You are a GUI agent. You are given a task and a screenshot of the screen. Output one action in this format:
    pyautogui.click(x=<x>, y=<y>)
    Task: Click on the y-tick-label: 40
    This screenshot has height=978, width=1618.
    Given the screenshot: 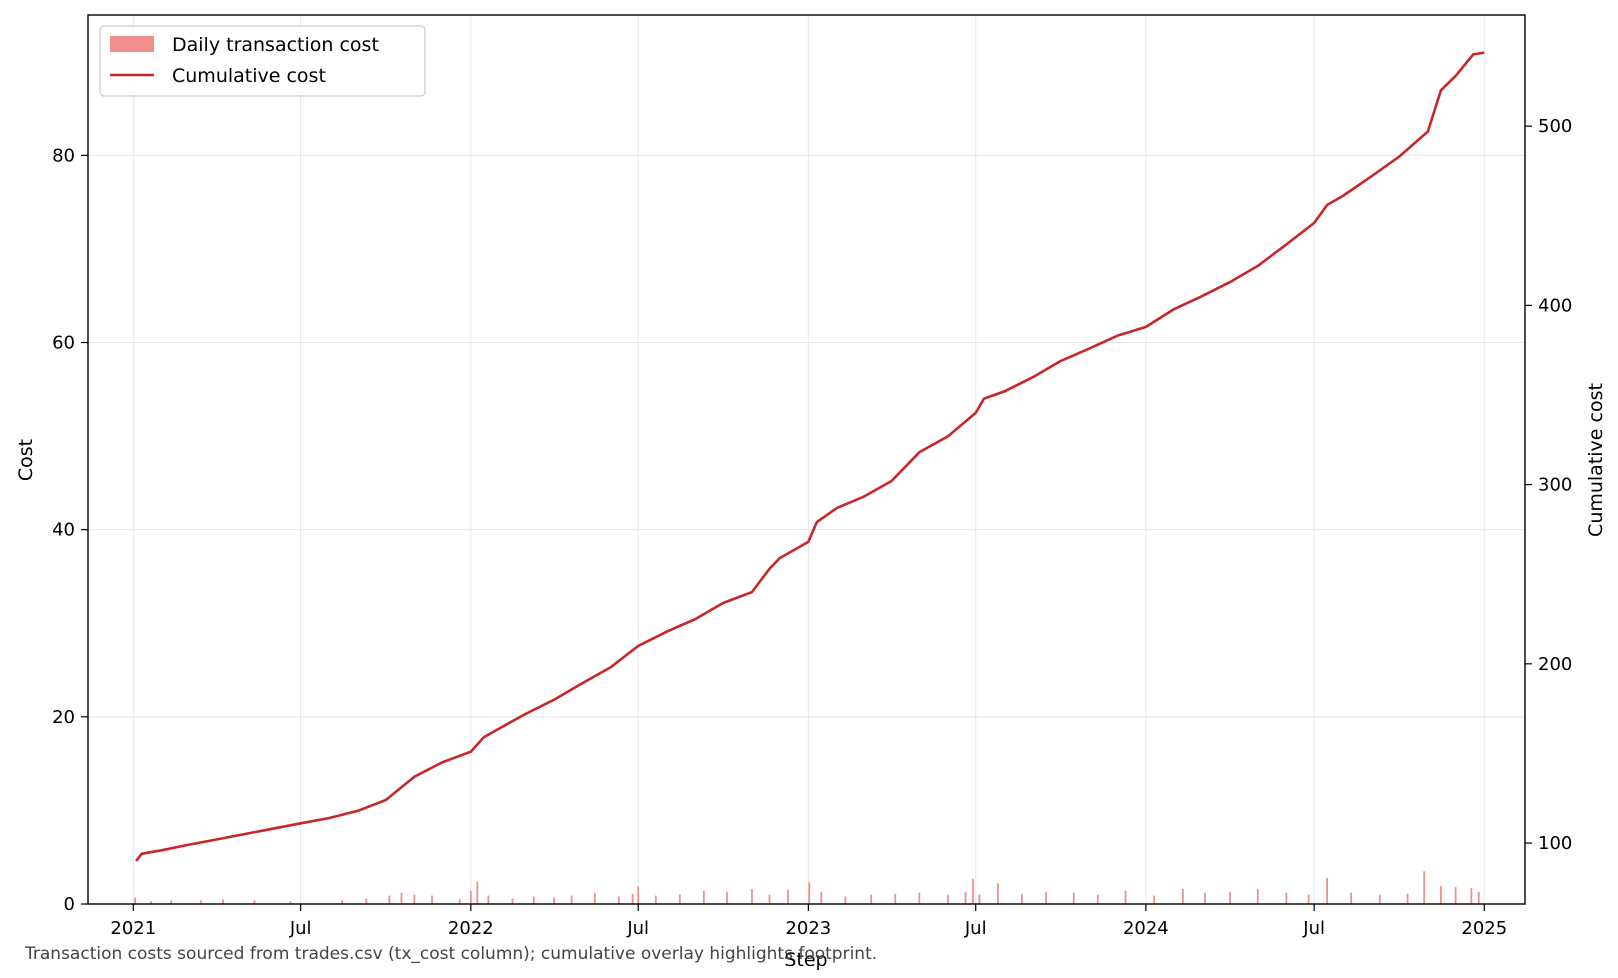 What is the action you would take?
    pyautogui.click(x=63, y=530)
    